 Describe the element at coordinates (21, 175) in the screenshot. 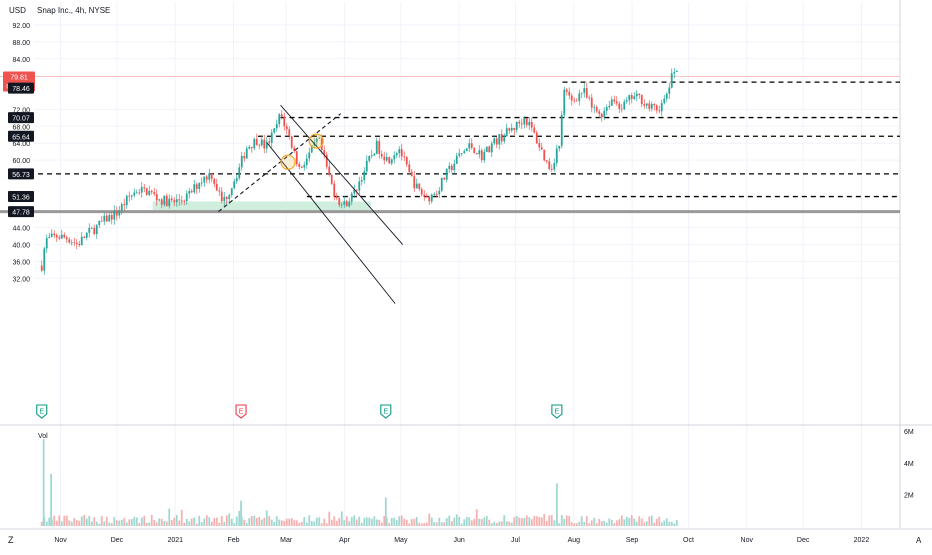

I see `level-badge-value: 56.73` at that location.